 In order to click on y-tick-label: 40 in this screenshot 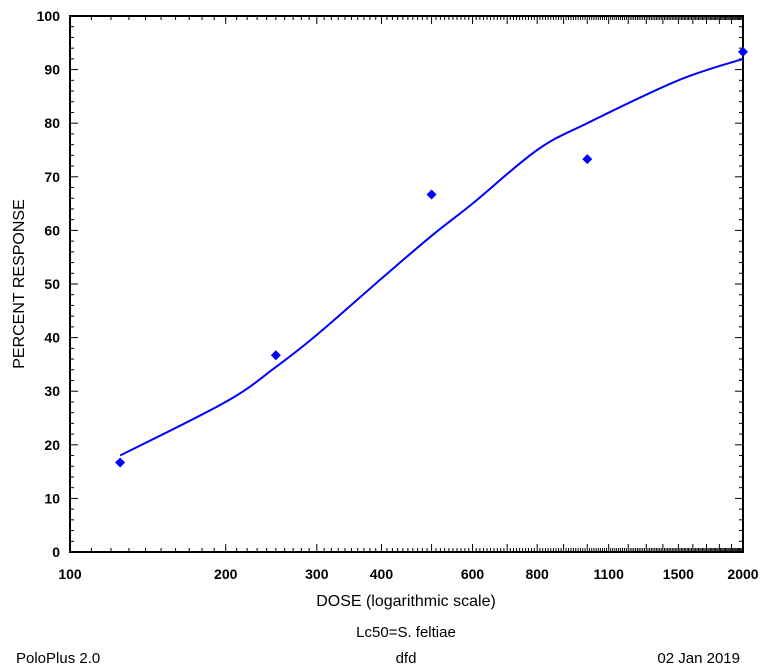, I will do `click(52, 338)`.